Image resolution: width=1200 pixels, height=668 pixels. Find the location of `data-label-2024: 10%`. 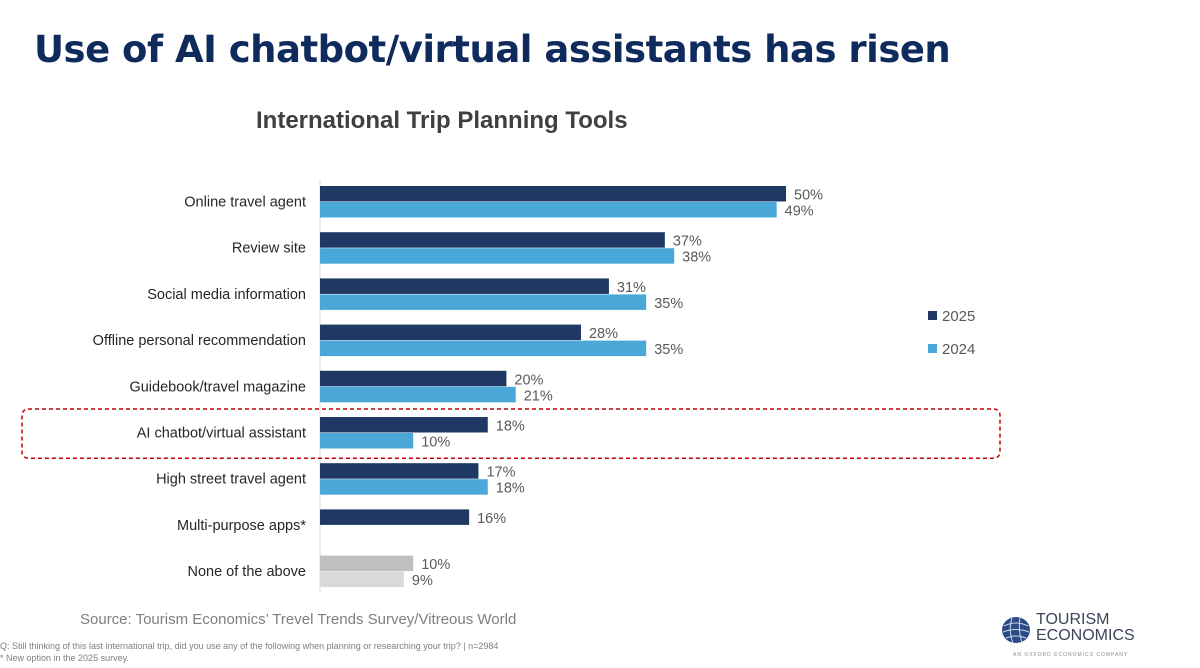

data-label-2024: 10% is located at coordinates (435, 443).